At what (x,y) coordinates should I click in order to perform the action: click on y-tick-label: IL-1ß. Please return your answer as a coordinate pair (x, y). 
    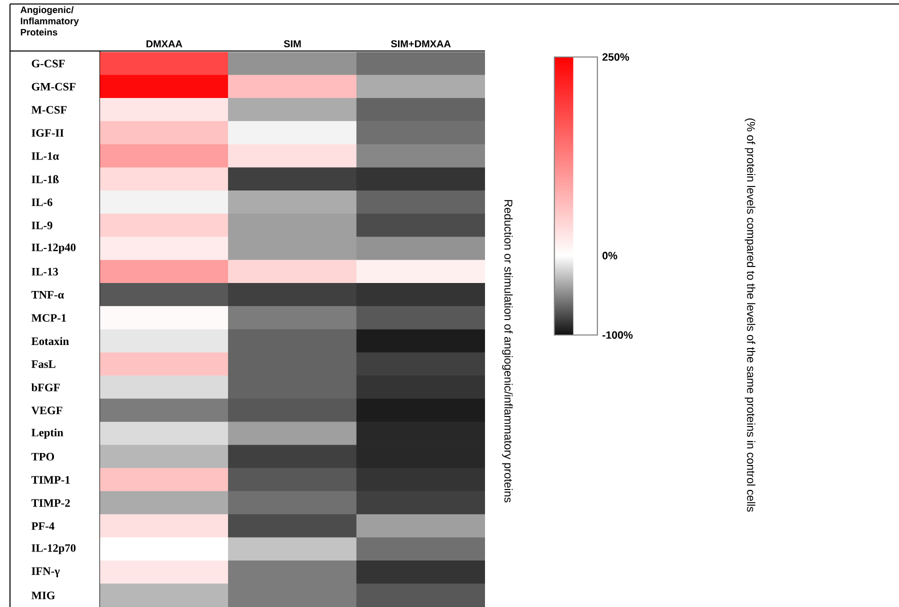
    Looking at the image, I should click on (45, 179).